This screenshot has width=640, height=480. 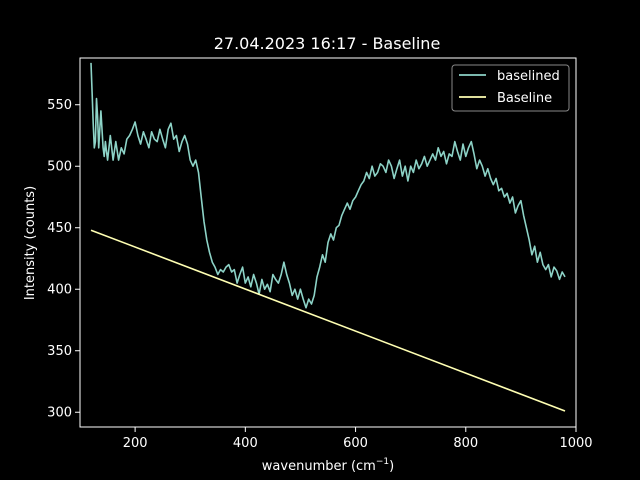 I want to click on y-tick-label: 500, so click(x=59, y=167).